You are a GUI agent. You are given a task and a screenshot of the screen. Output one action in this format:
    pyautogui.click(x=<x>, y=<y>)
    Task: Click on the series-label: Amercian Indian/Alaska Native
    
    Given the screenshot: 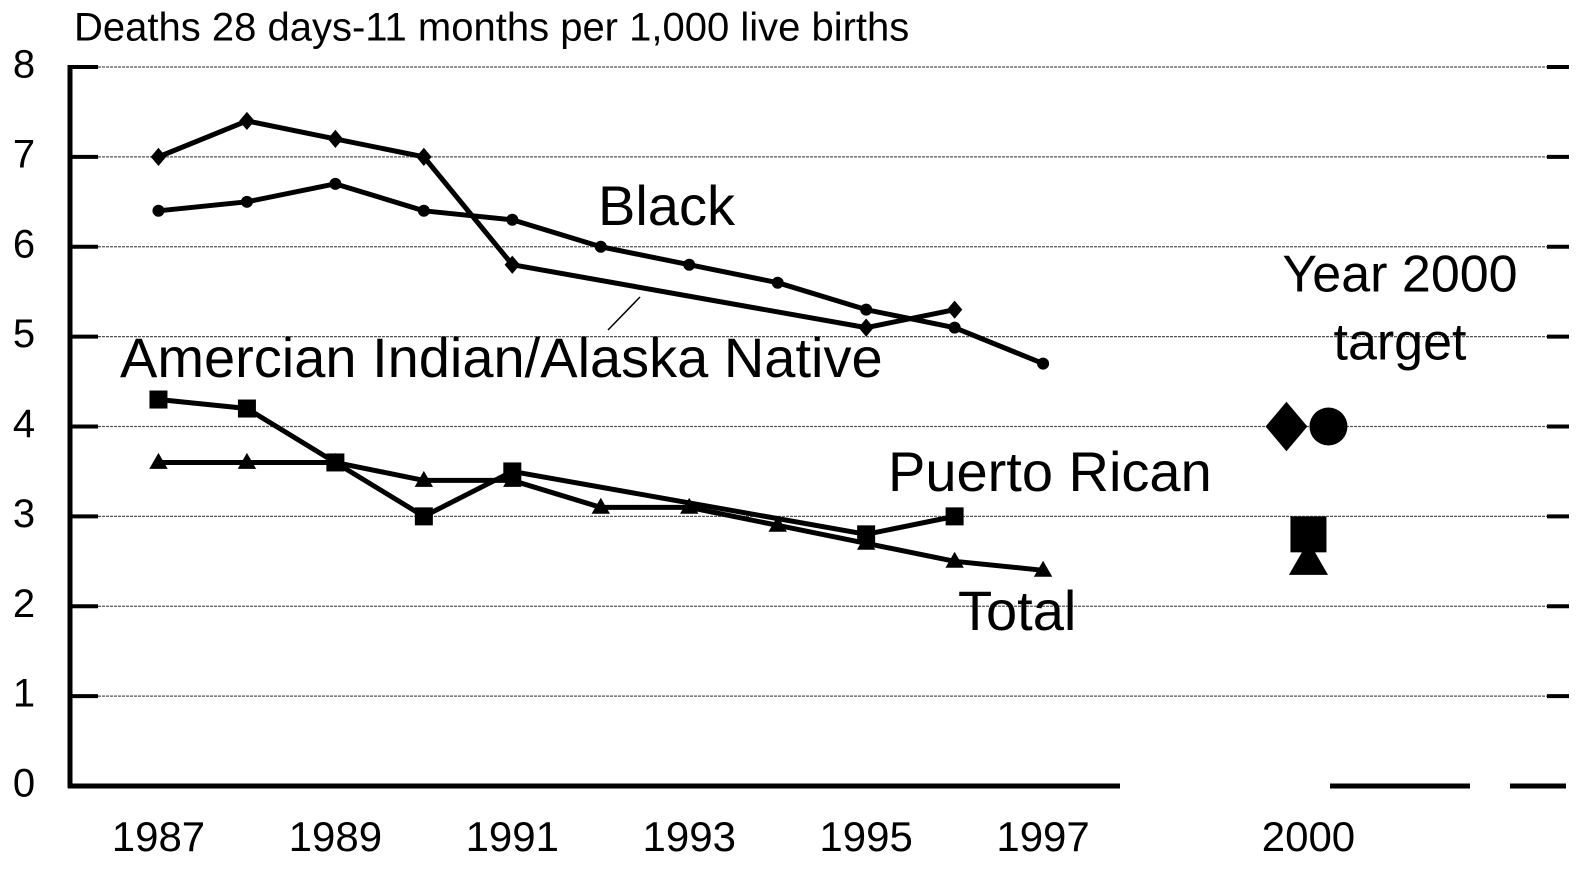 What is the action you would take?
    pyautogui.click(x=501, y=357)
    